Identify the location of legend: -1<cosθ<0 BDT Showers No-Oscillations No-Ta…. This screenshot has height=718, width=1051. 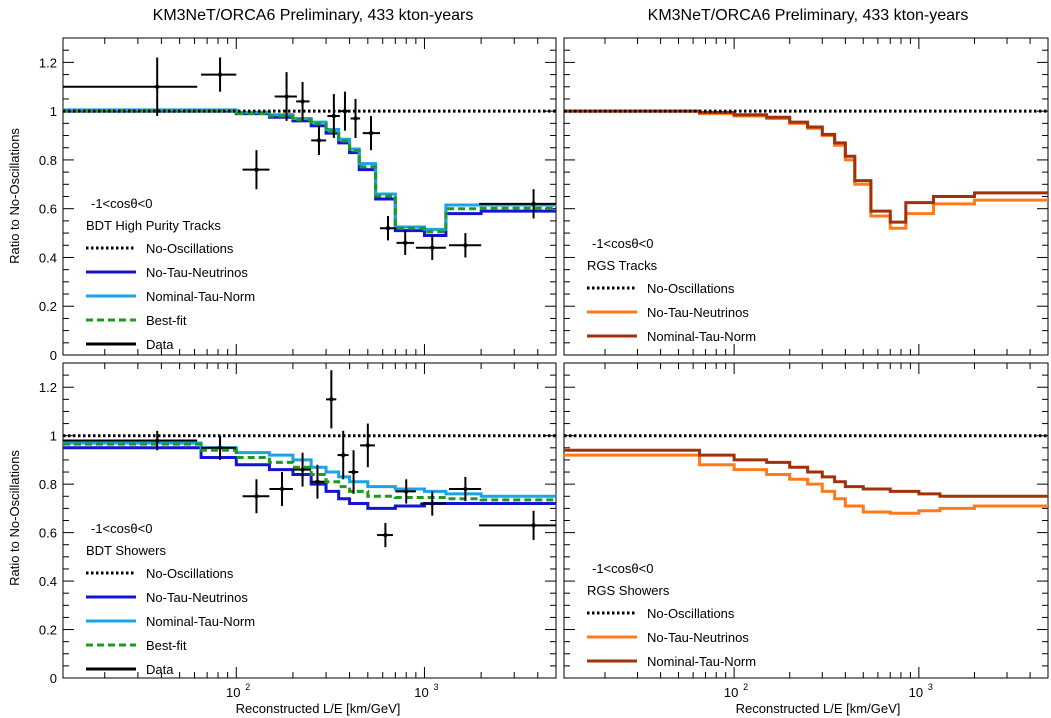
(170, 599).